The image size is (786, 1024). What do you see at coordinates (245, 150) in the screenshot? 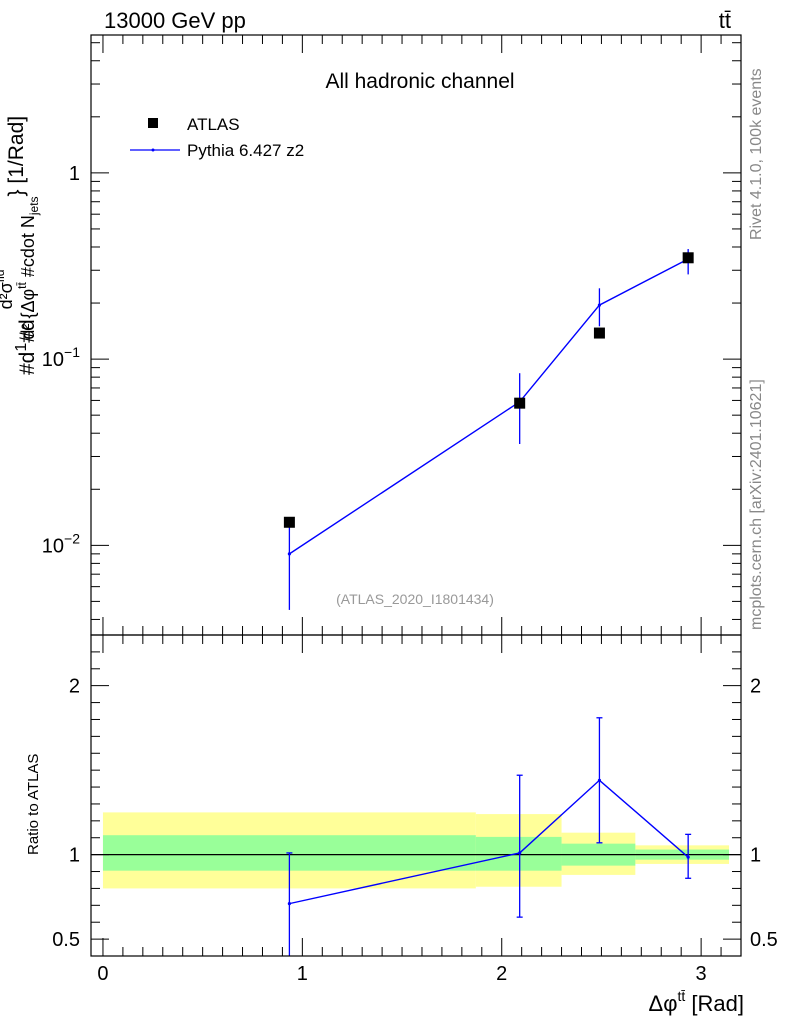
I see `legend-pythia-label: Pythia 6.427 z2` at bounding box center [245, 150].